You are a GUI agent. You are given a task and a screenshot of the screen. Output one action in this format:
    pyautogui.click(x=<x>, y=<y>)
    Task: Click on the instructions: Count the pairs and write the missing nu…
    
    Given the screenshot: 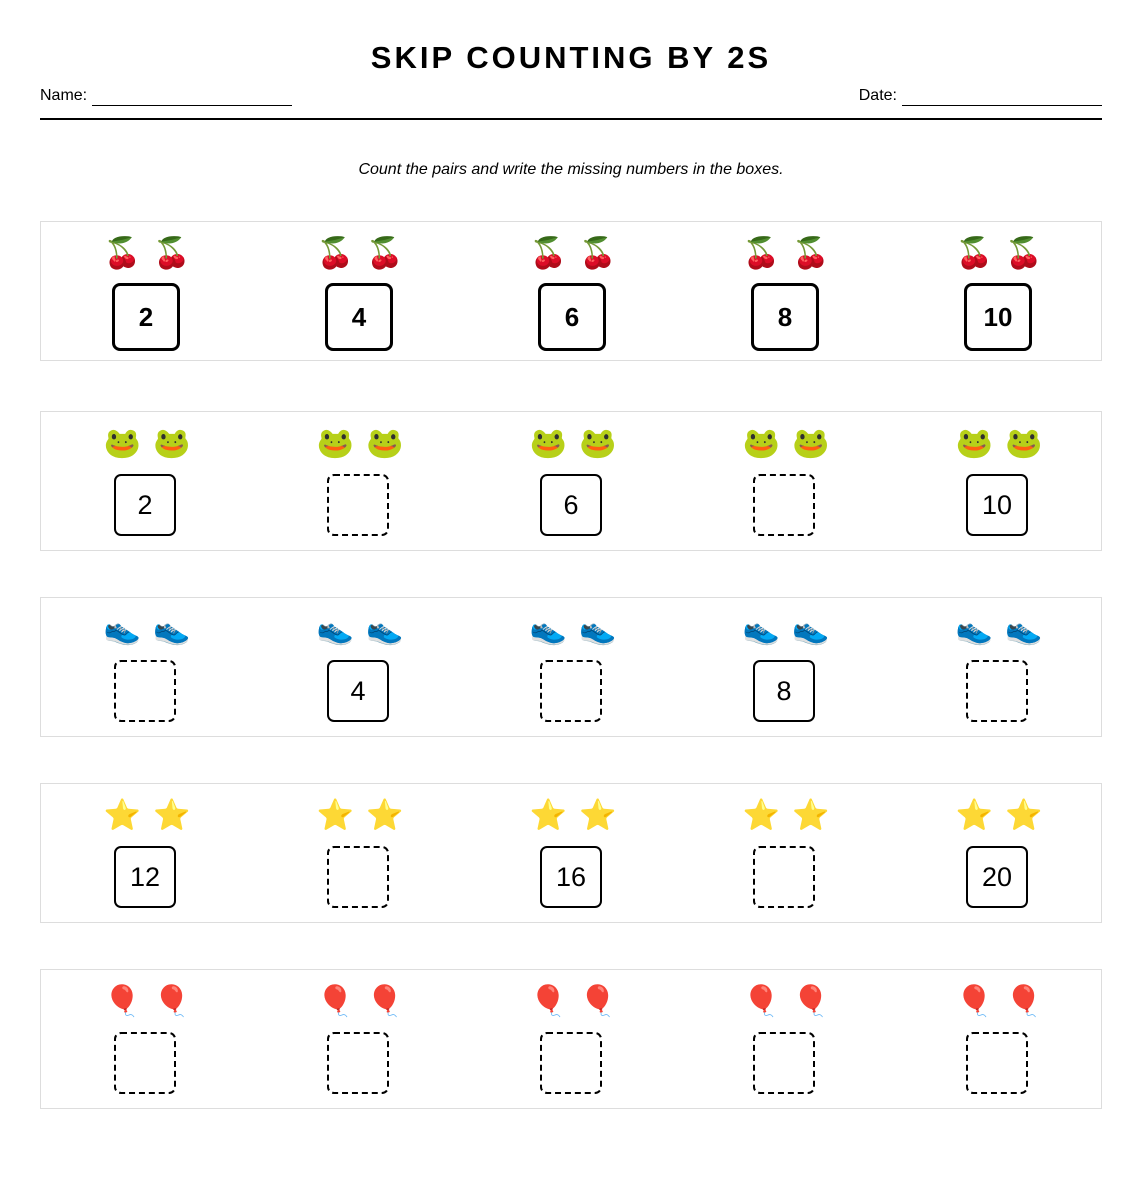 What is the action you would take?
    pyautogui.click(x=571, y=169)
    